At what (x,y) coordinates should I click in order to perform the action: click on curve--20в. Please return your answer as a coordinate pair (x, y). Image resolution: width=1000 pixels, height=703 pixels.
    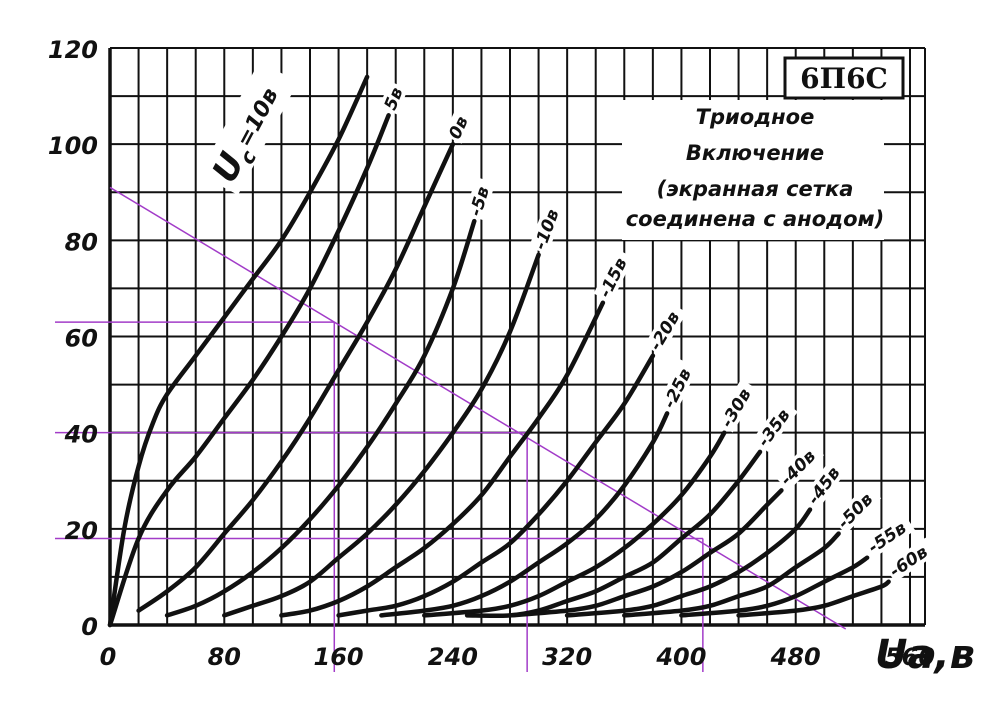
    Looking at the image, I should click on (496, 485).